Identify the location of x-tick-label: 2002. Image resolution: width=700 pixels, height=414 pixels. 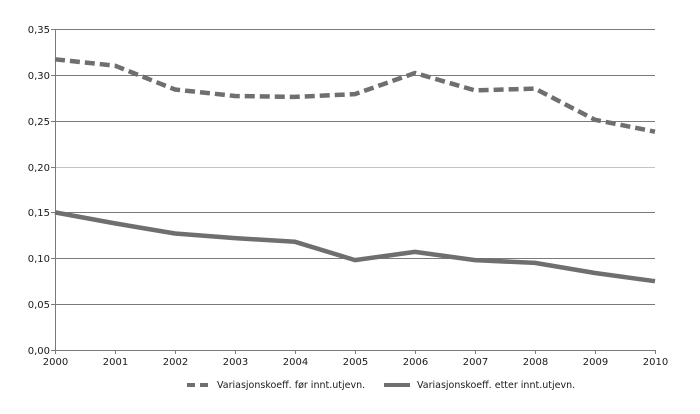
(175, 362).